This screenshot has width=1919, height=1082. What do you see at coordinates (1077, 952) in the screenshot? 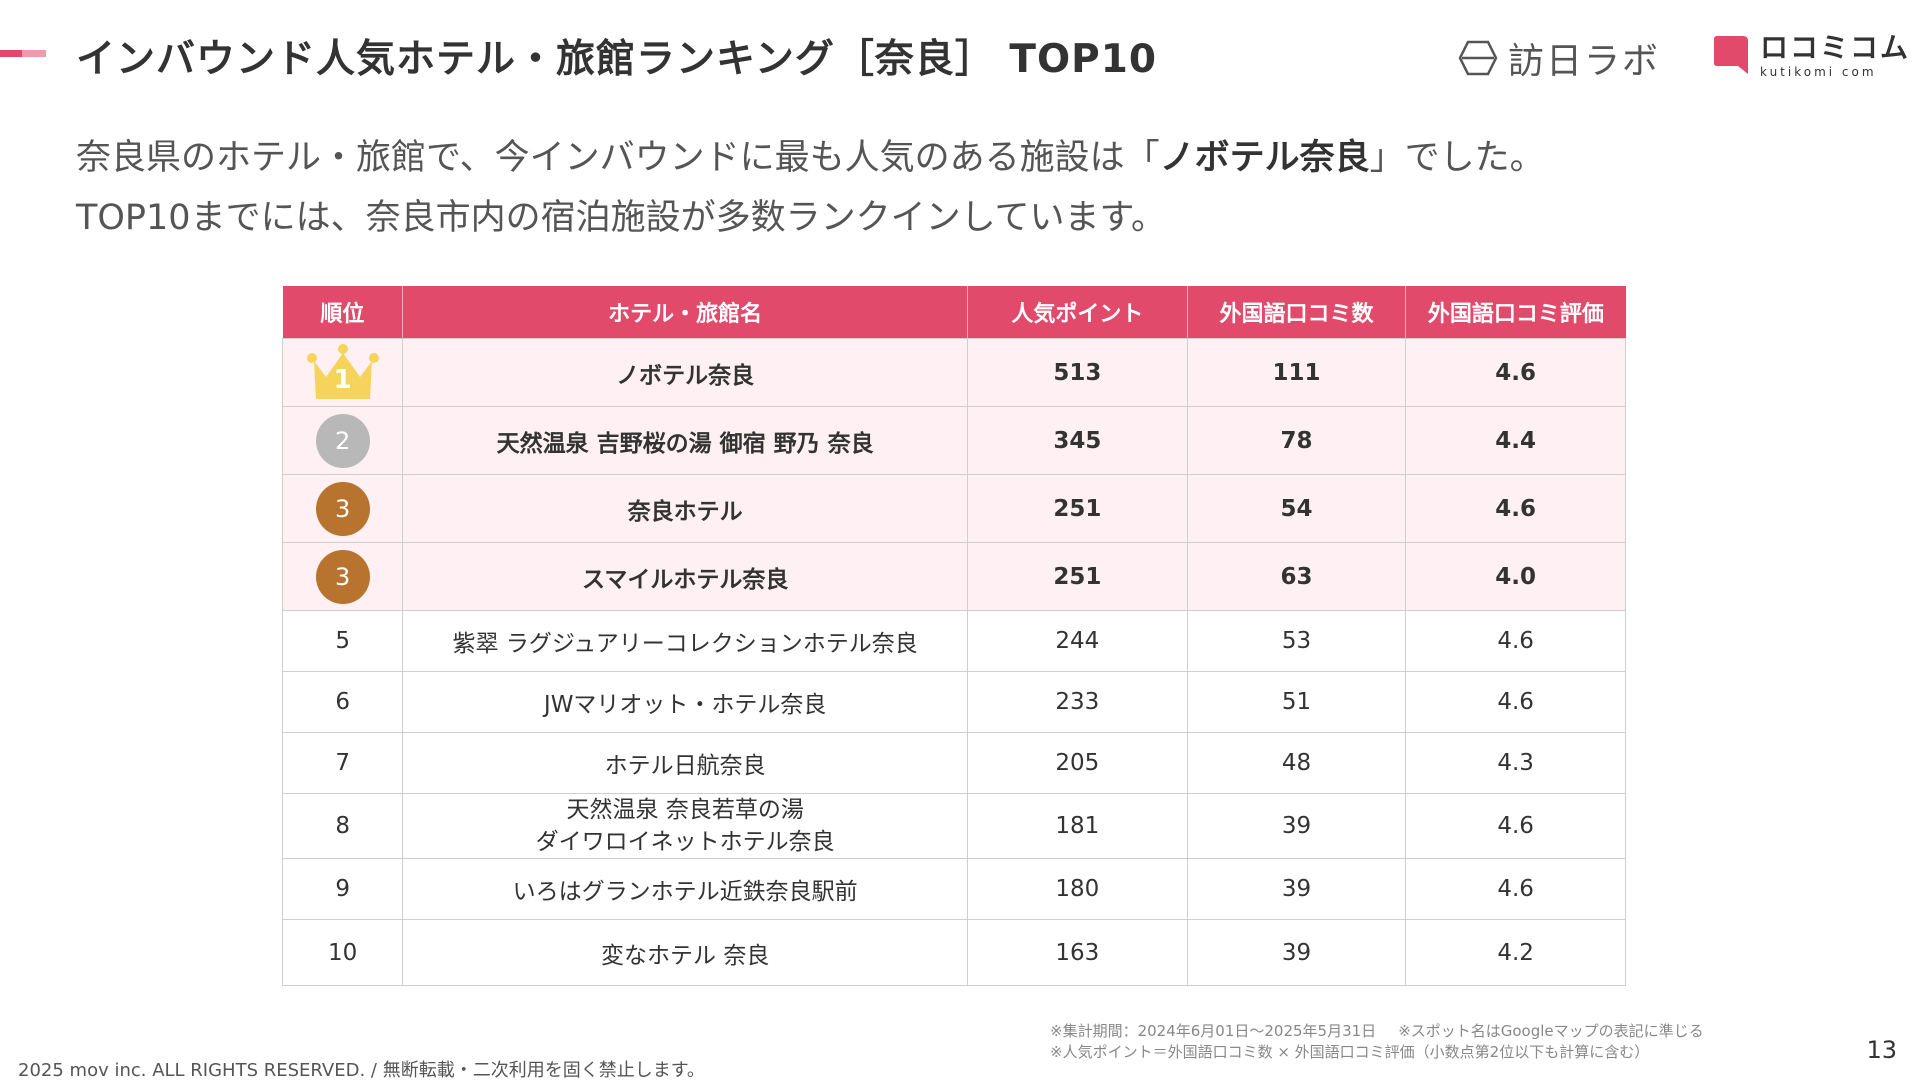
I see `popularity-points: 163` at bounding box center [1077, 952].